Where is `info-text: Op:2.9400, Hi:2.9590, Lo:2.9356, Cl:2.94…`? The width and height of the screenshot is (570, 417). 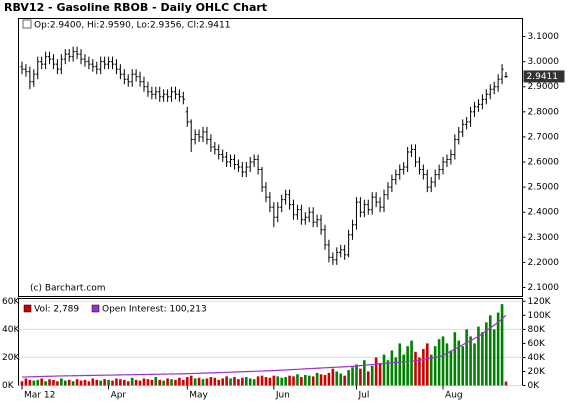 info-text: Op:2.9400, Hi:2.9590, Lo:2.9356, Cl:2.94… is located at coordinates (132, 26).